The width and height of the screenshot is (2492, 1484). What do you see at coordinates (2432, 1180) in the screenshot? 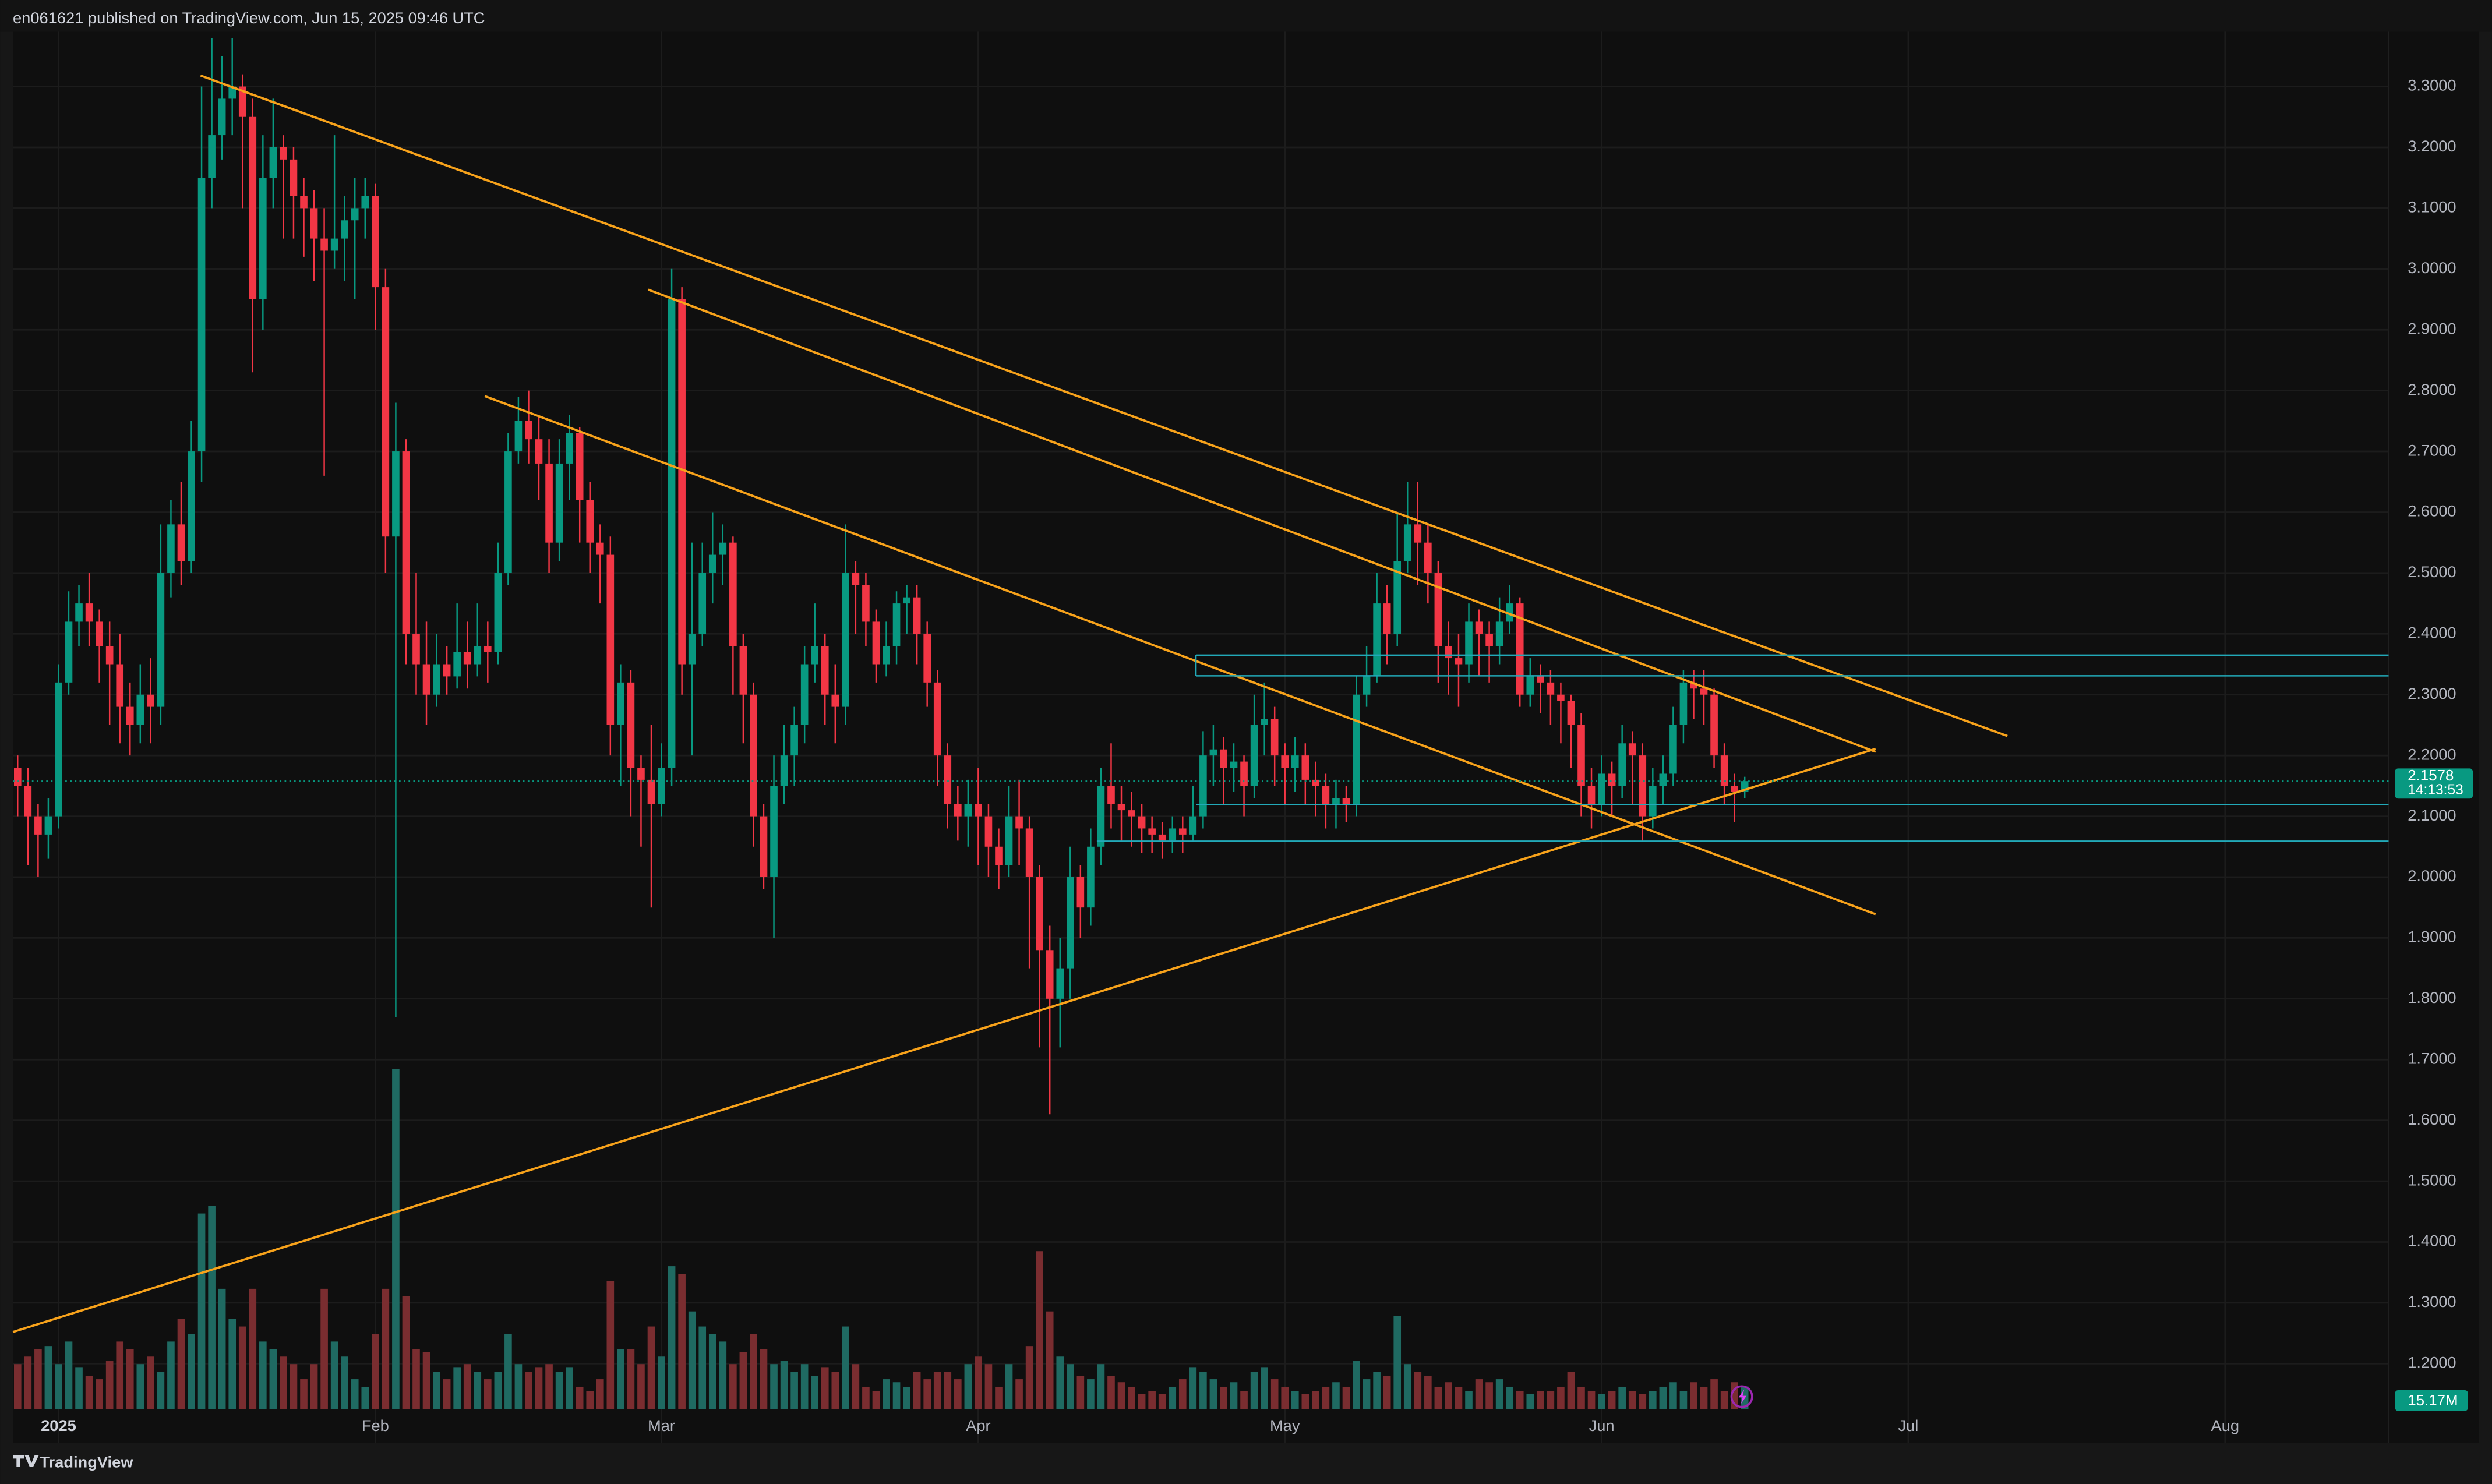
I see `y-tick-label: 1.5000` at bounding box center [2432, 1180].